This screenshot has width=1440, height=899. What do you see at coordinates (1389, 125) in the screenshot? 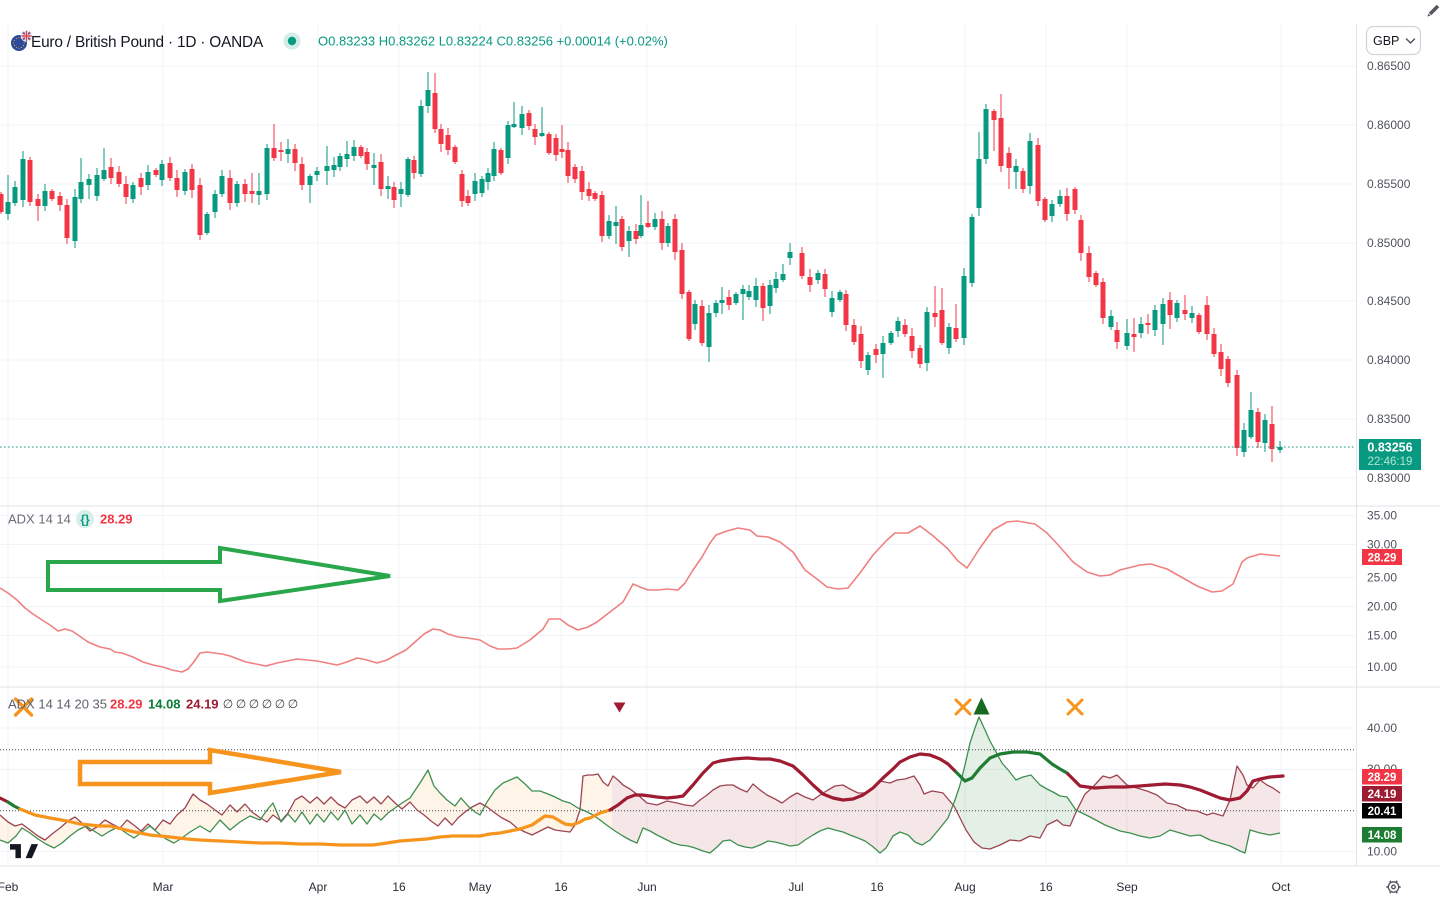
I see `svg-text: 0.86000` at bounding box center [1389, 125].